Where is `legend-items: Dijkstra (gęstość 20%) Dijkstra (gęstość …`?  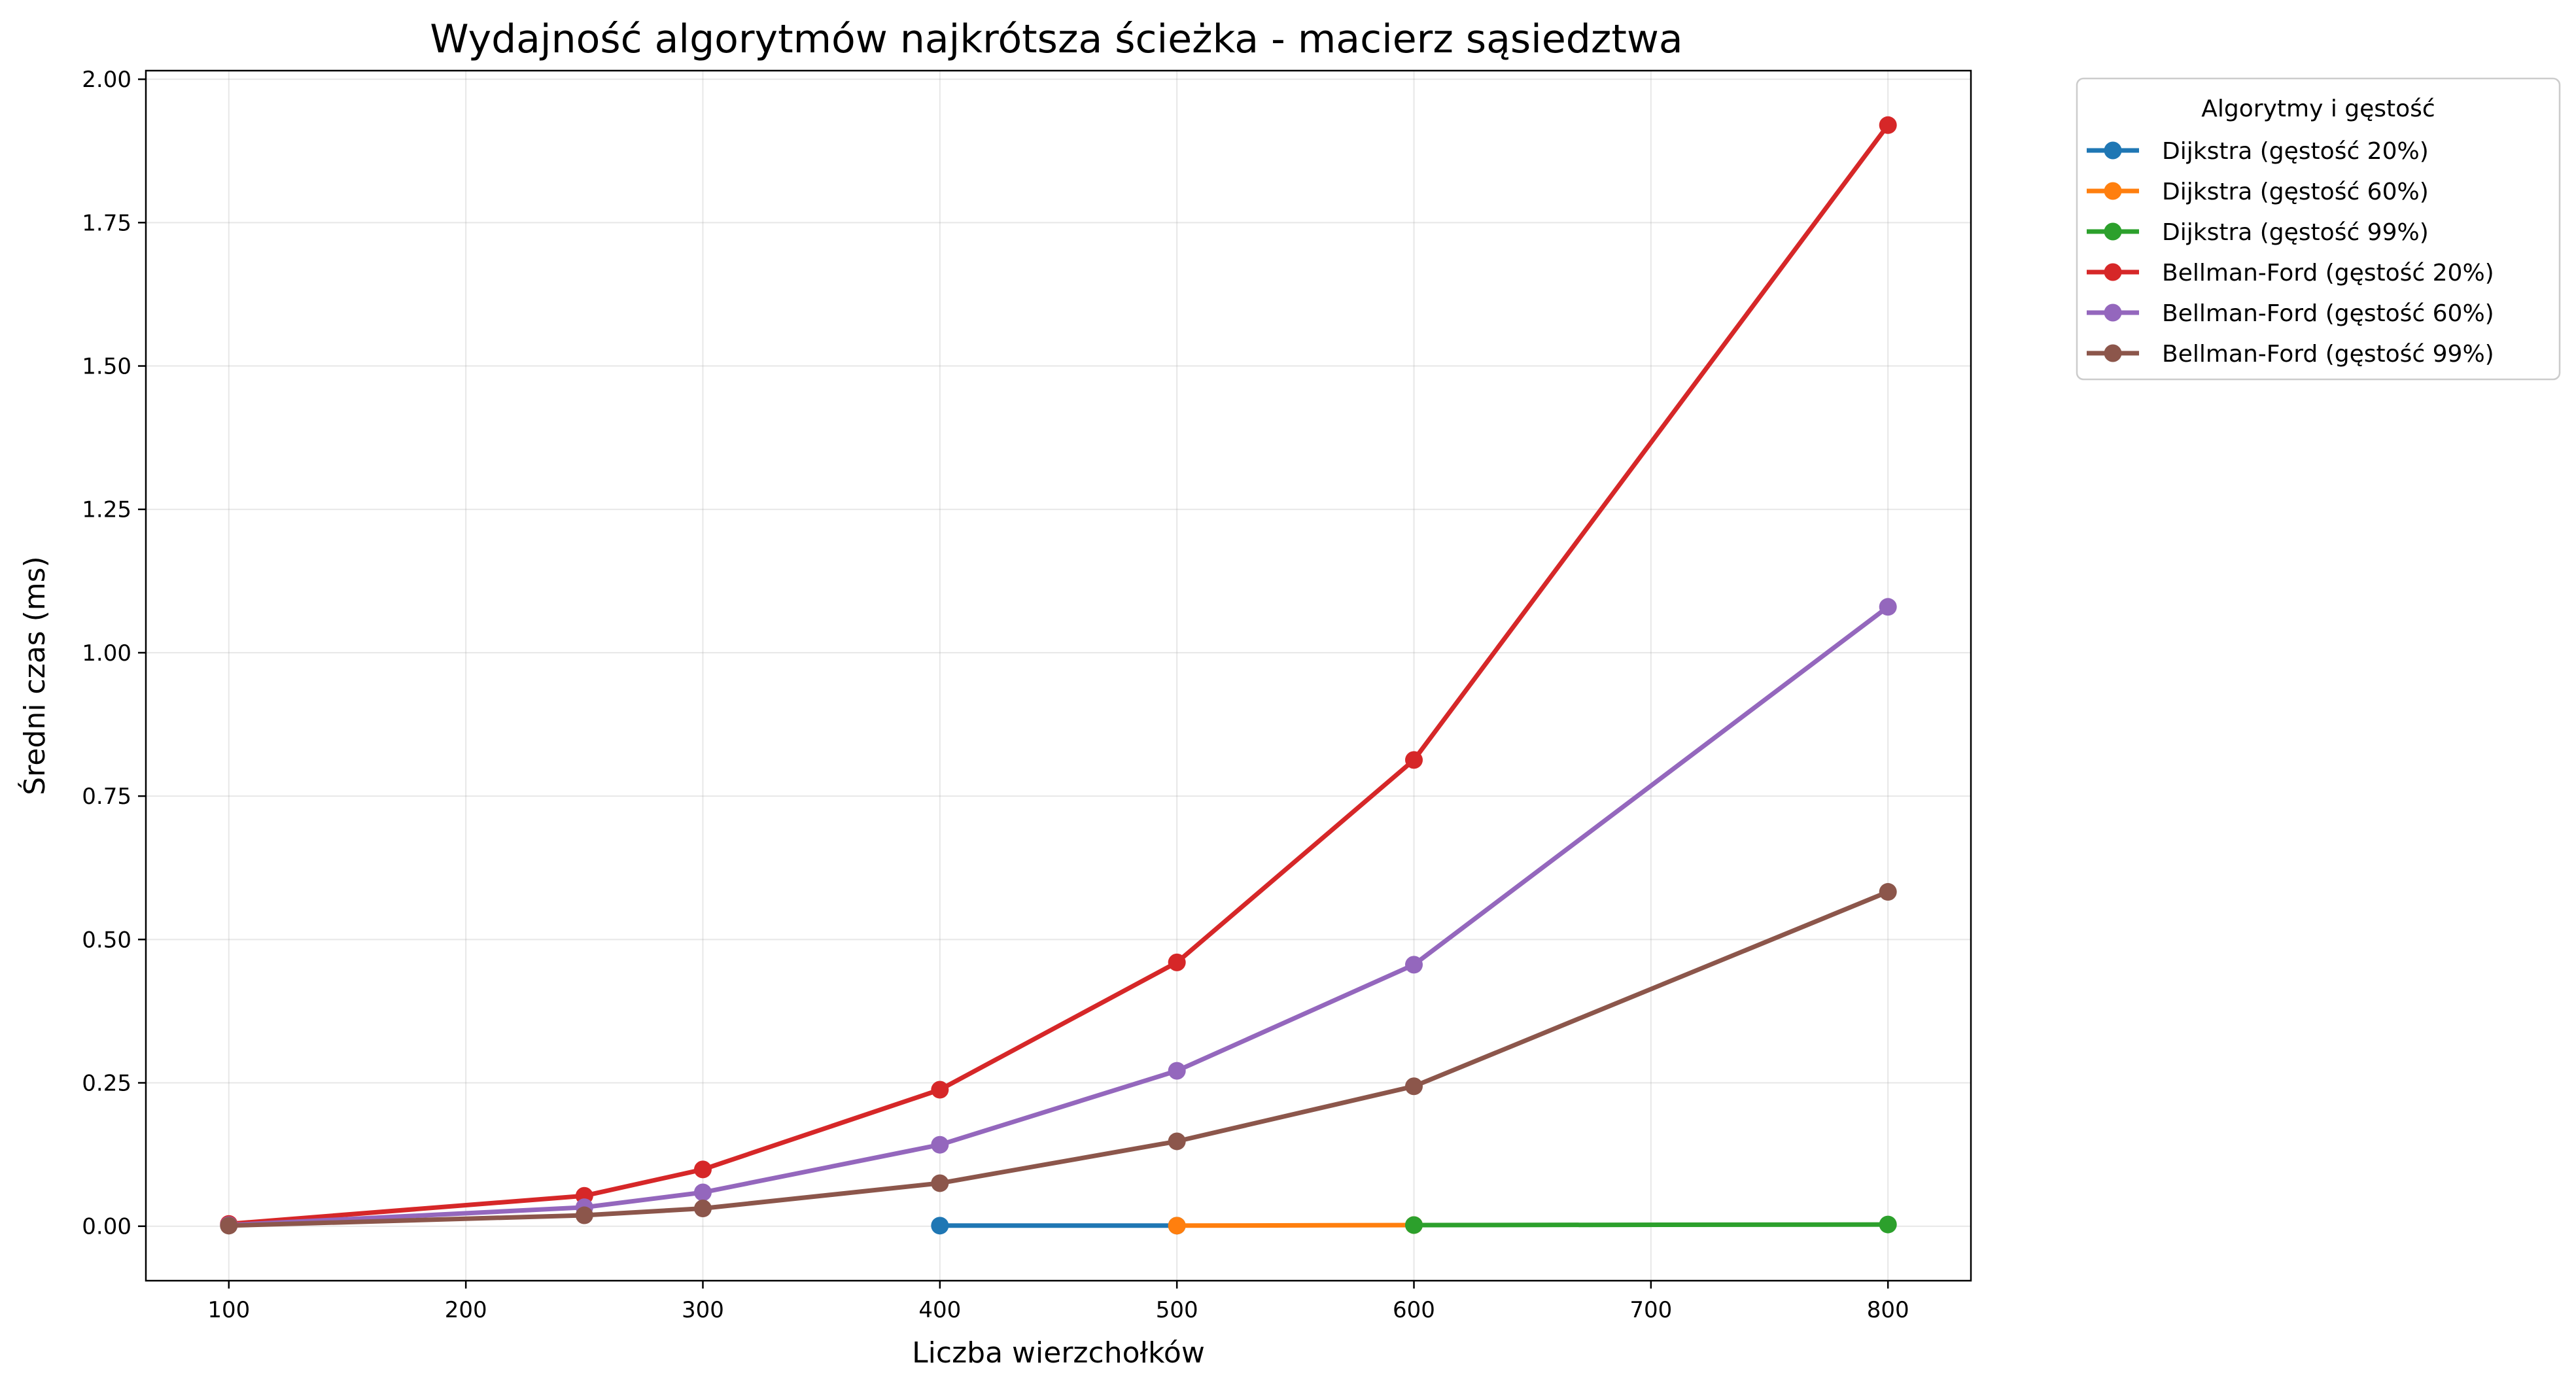 legend-items: Dijkstra (gęstość 20%) Dijkstra (gęstość … is located at coordinates (2290, 253).